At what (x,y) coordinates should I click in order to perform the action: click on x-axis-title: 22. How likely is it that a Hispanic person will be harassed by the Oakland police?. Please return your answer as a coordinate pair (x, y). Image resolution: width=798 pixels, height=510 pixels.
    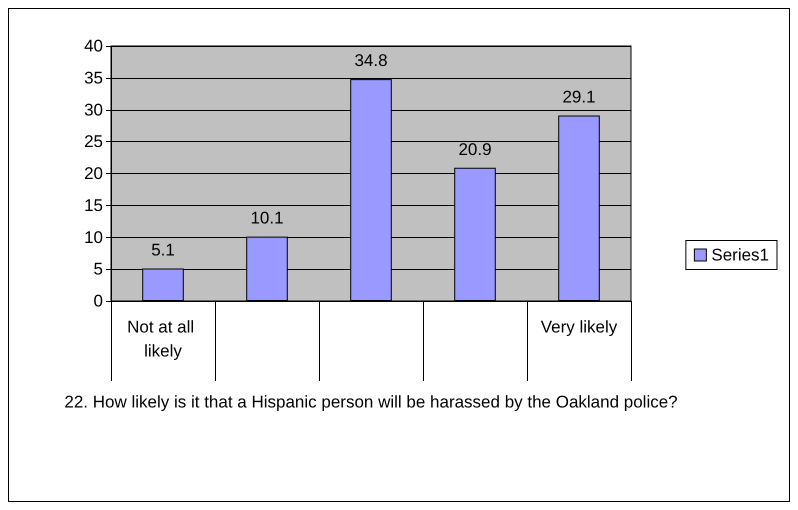
    Looking at the image, I should click on (371, 402).